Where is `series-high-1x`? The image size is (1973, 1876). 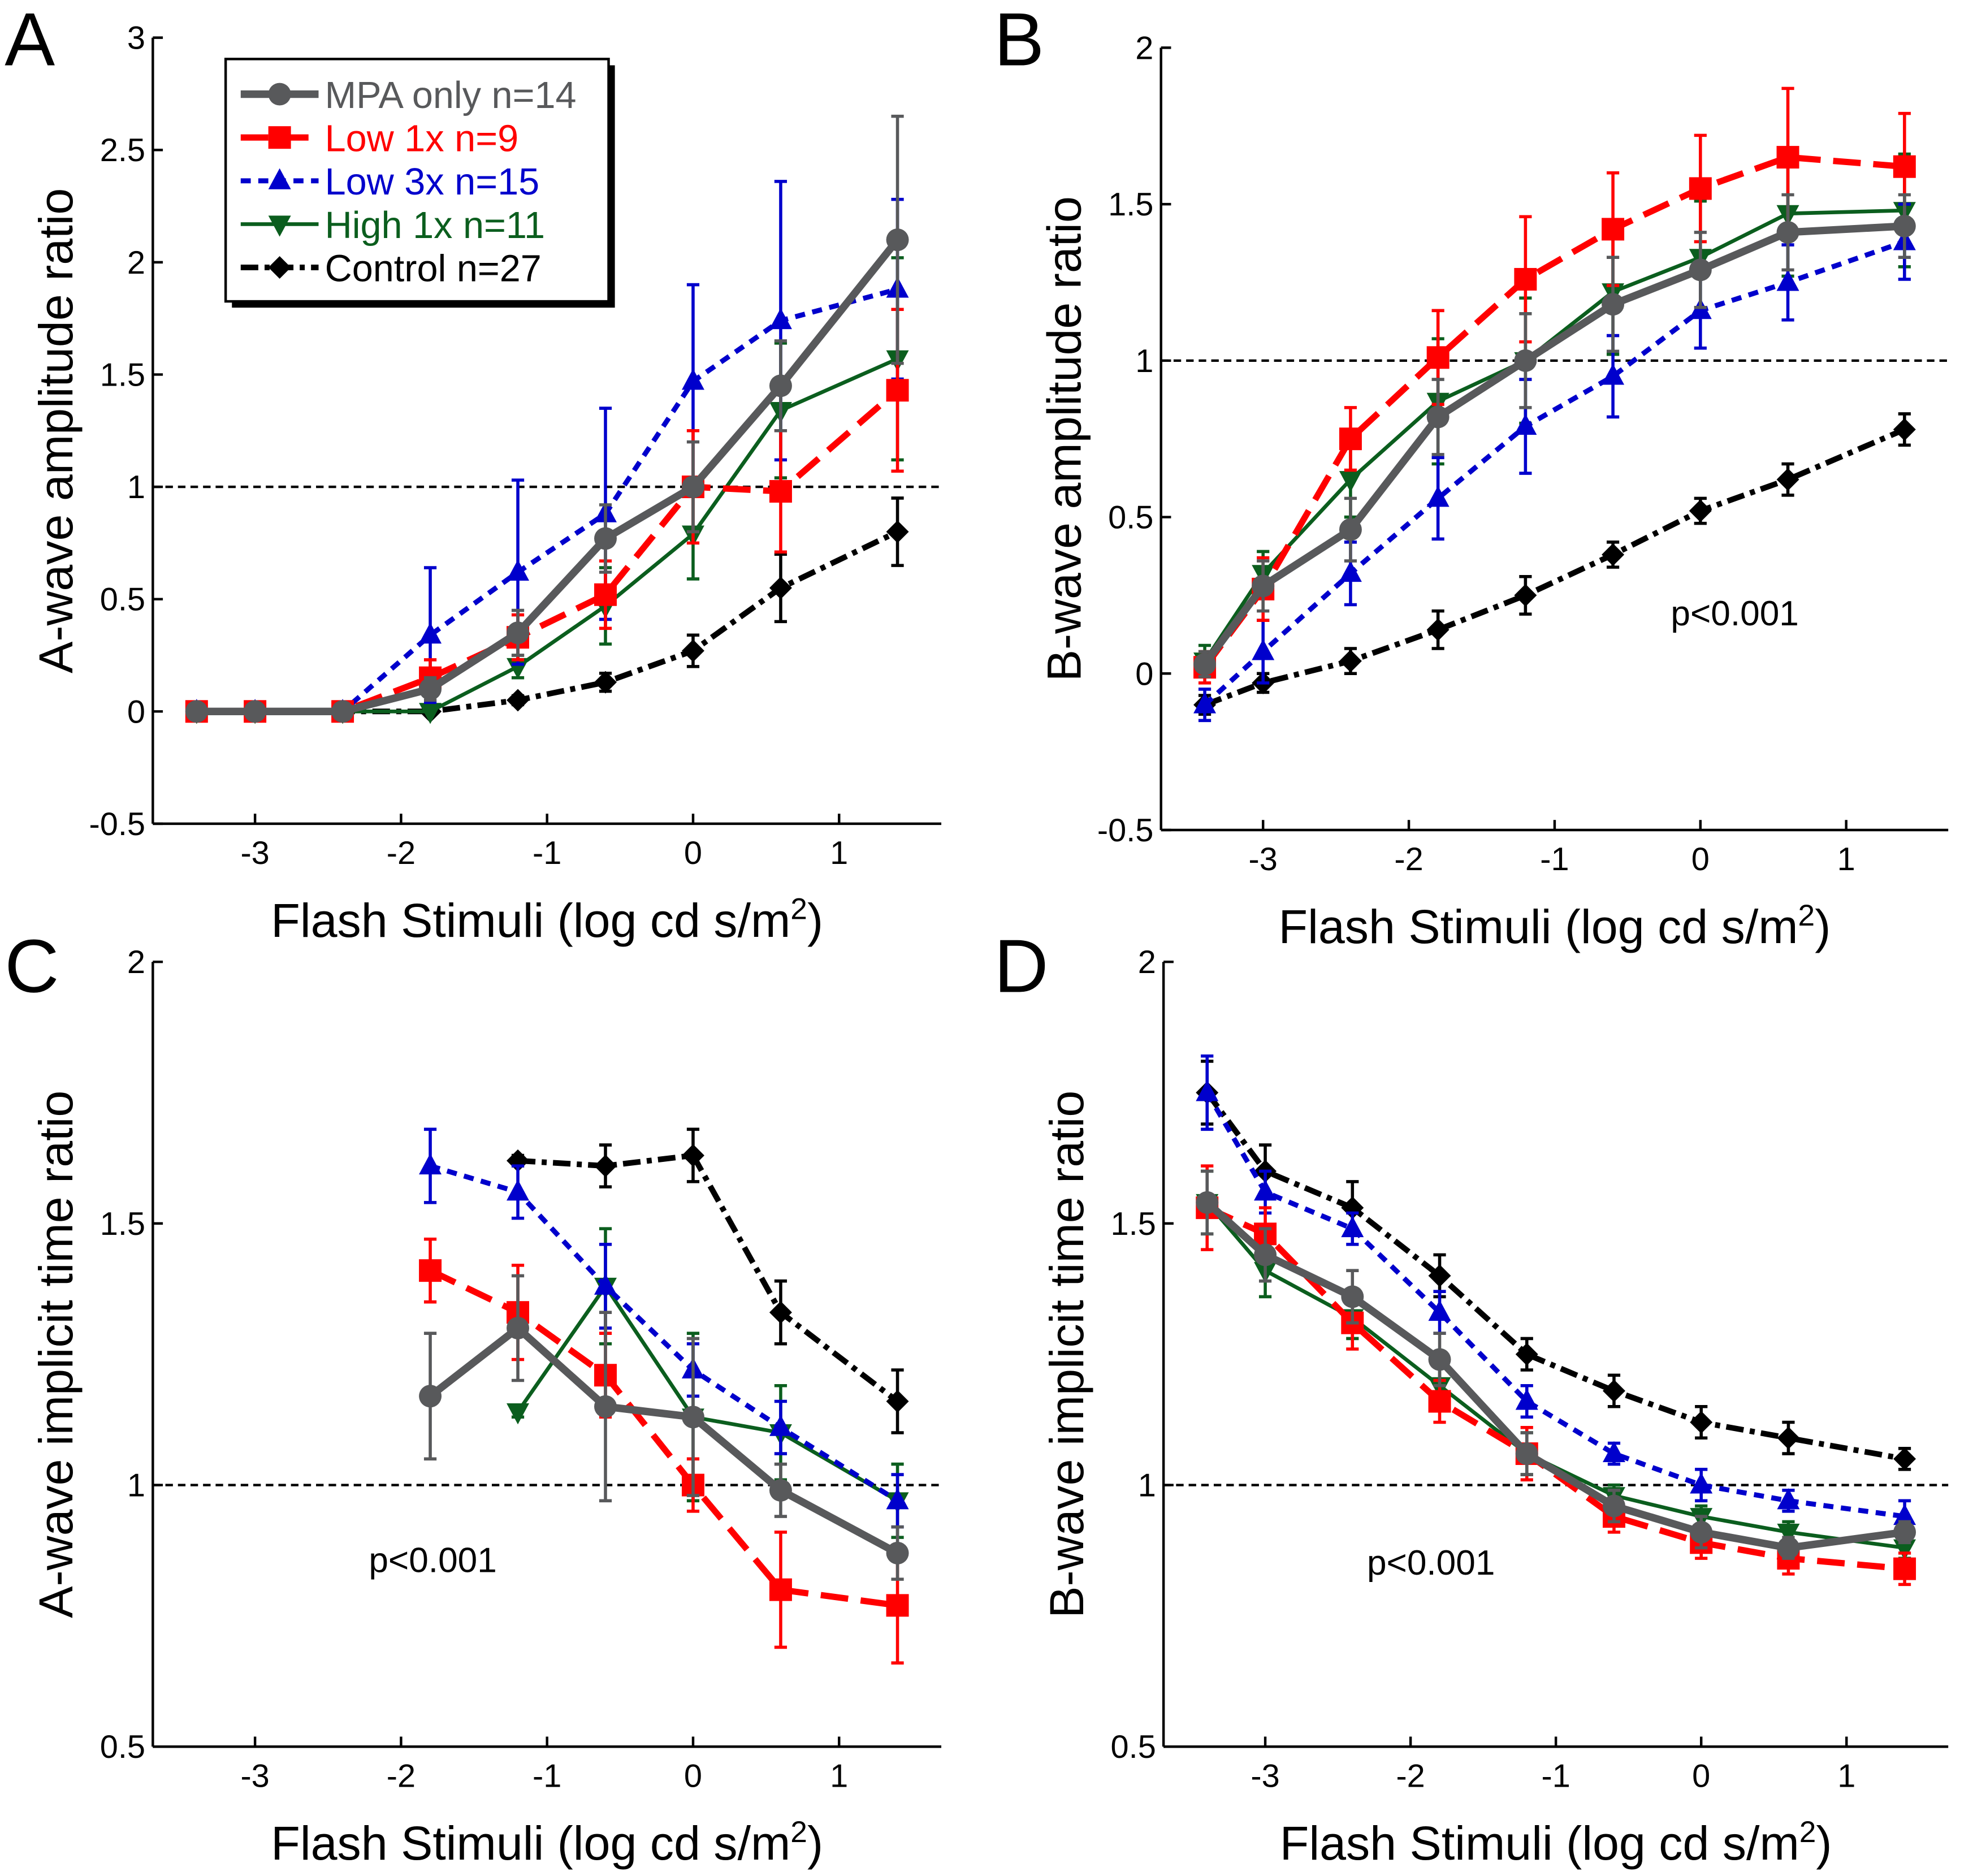 series-high-1x is located at coordinates (708, 1383).